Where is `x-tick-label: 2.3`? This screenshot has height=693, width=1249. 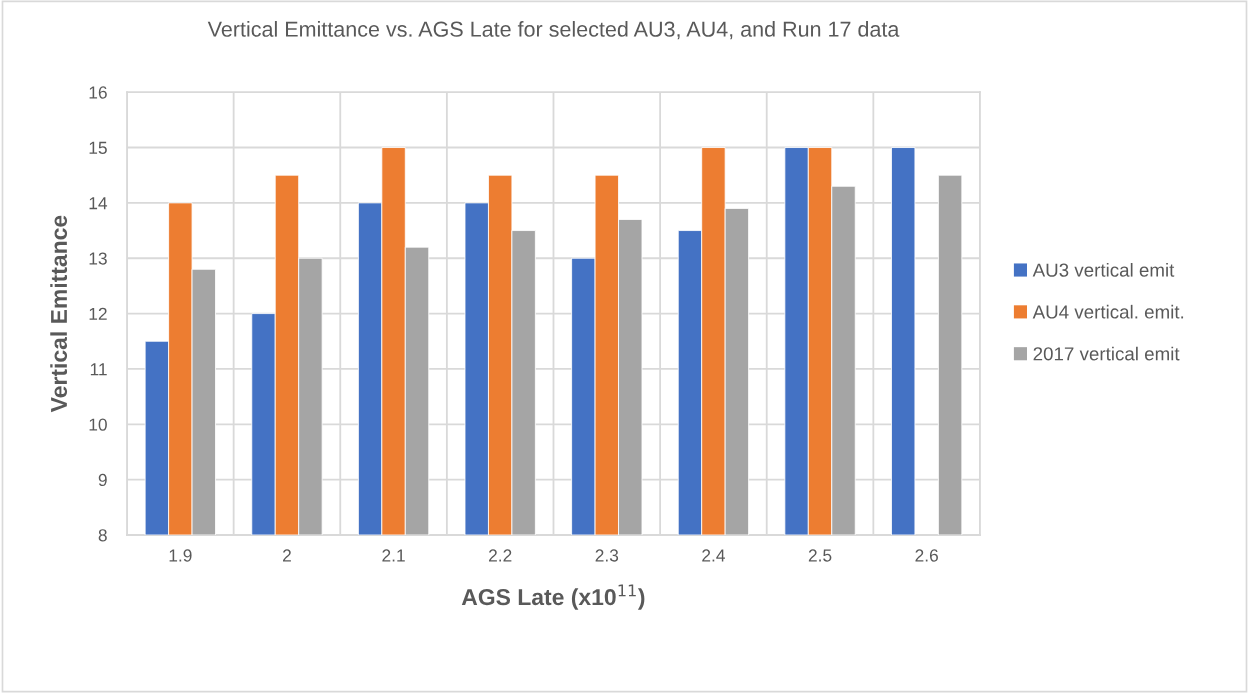
x-tick-label: 2.3 is located at coordinates (607, 555).